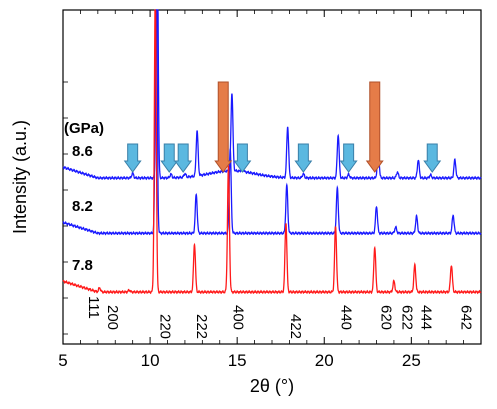 The height and width of the screenshot is (409, 497). What do you see at coordinates (201, 326) in the screenshot?
I see `hkl-label: 222` at bounding box center [201, 326].